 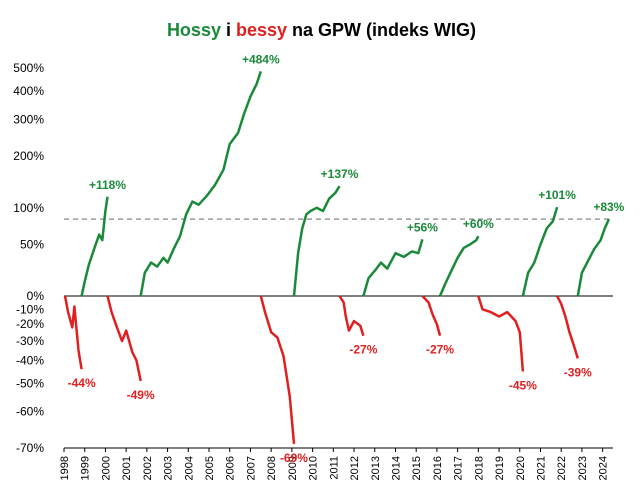 What do you see at coordinates (193, 30) in the screenshot?
I see `title-hossy: Hossy` at bounding box center [193, 30].